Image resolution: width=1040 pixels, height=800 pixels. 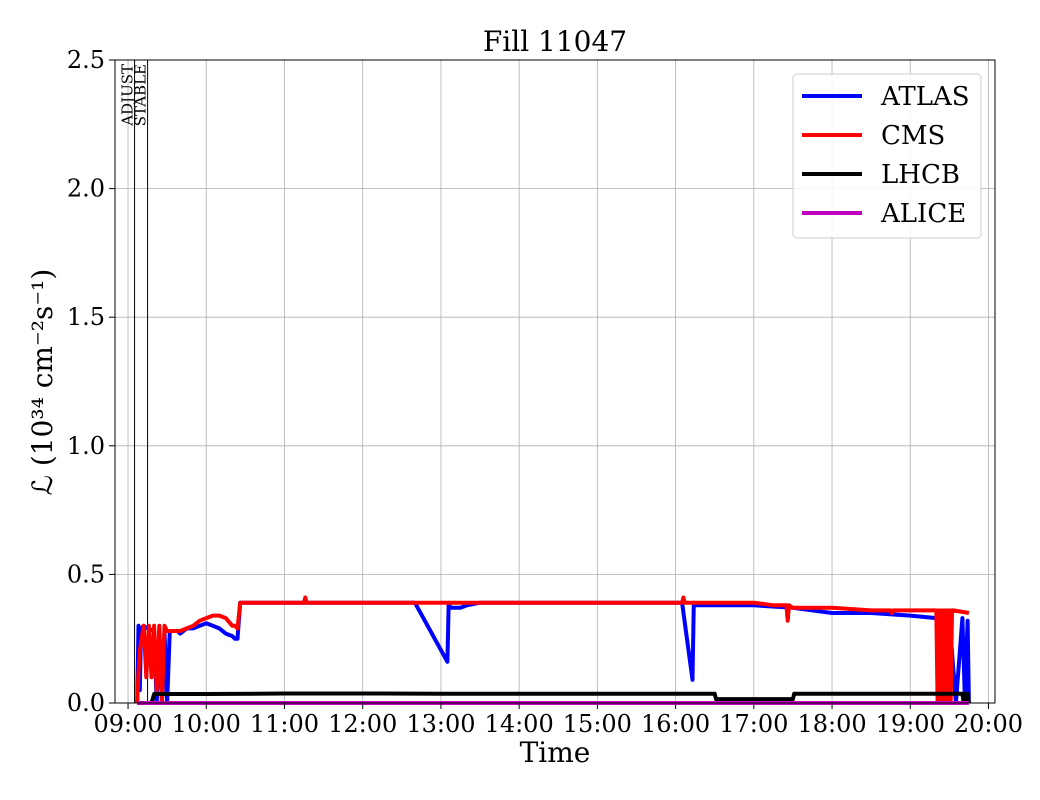 What do you see at coordinates (86, 189) in the screenshot?
I see `y-tick-label: 2.0` at bounding box center [86, 189].